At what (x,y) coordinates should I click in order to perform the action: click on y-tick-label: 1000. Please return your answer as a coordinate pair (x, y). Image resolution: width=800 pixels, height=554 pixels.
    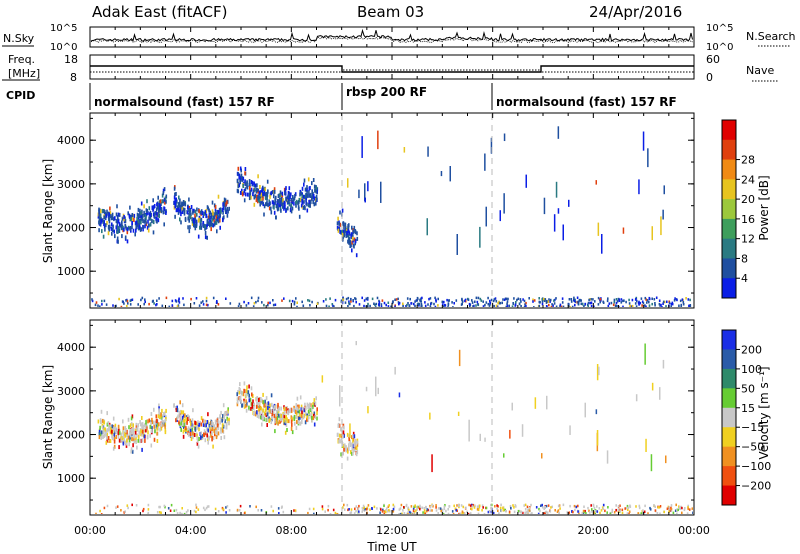
    Looking at the image, I should click on (71, 271).